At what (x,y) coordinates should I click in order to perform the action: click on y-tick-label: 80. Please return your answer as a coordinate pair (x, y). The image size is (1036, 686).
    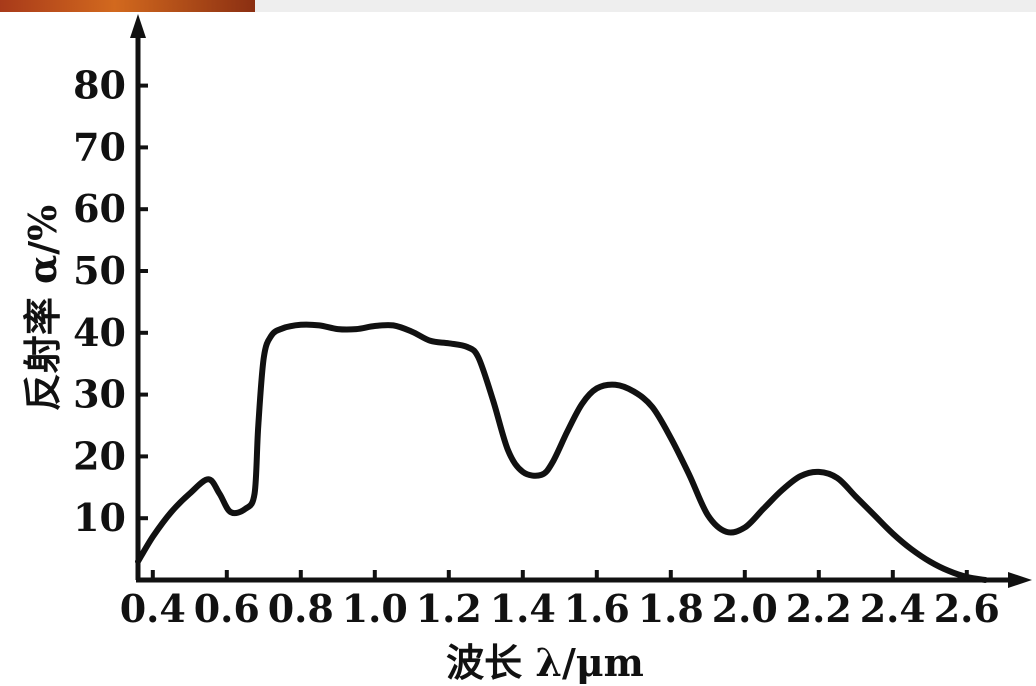
    Looking at the image, I should click on (99, 85).